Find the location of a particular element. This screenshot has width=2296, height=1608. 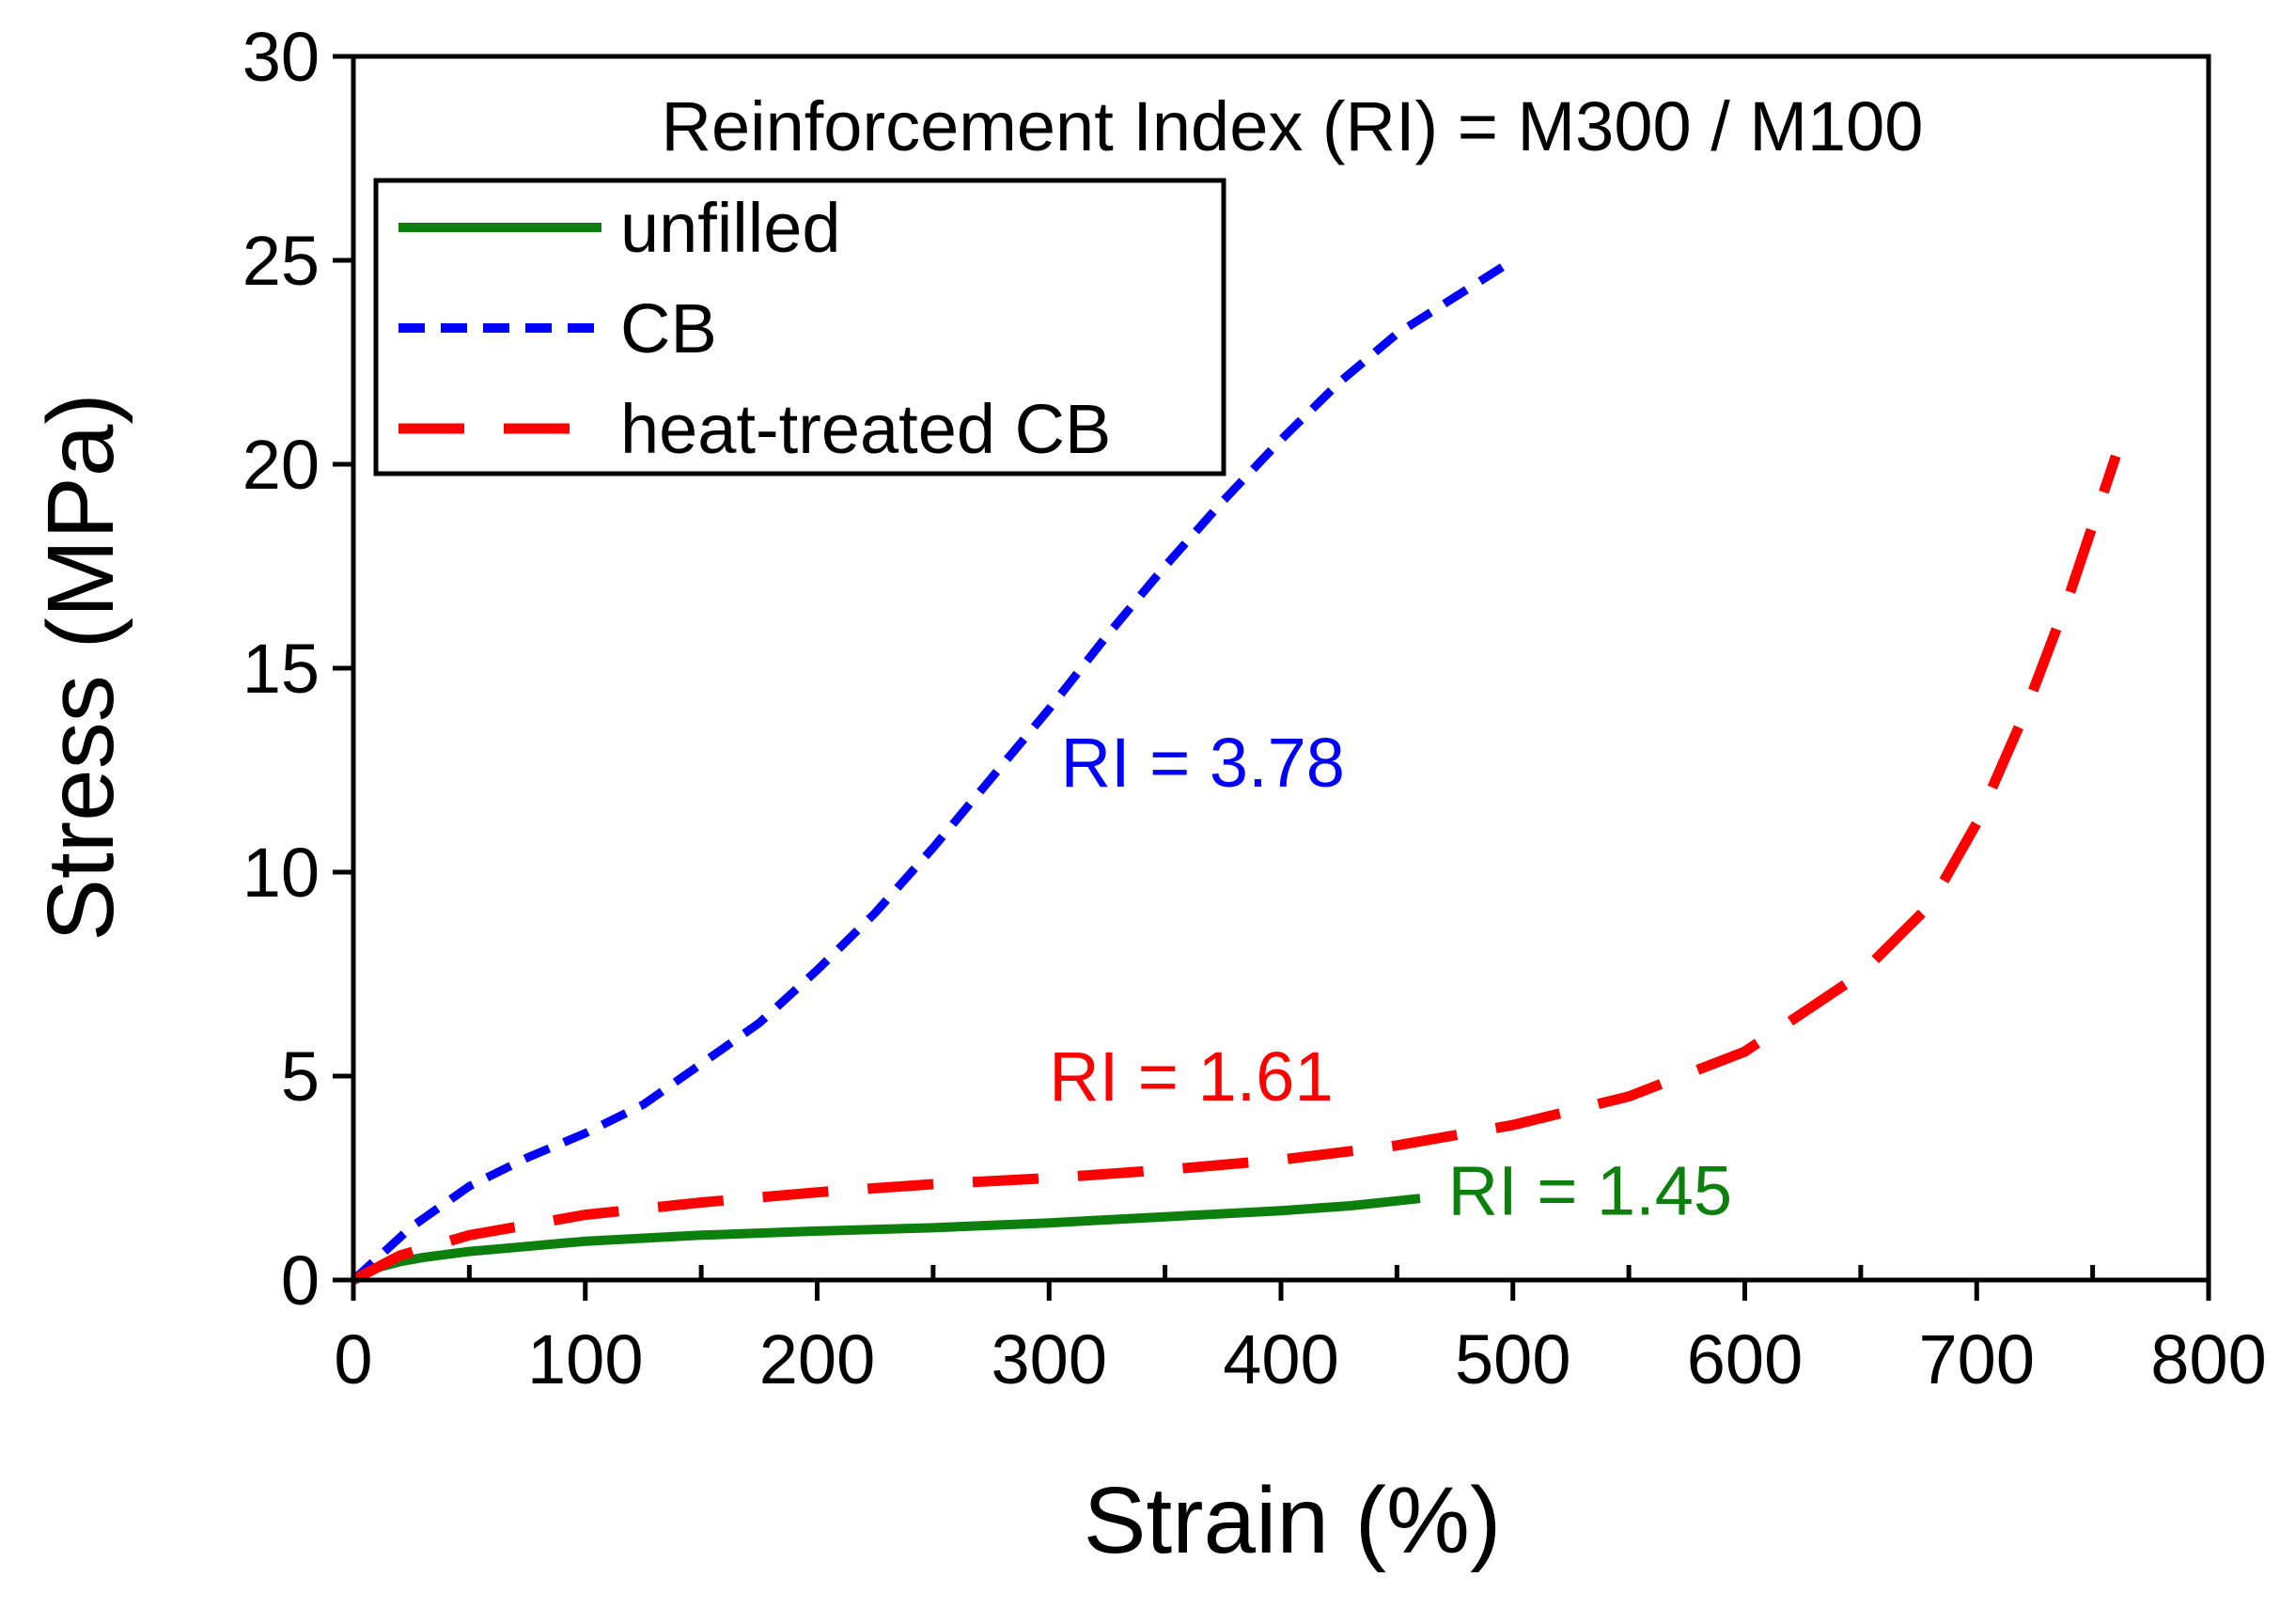

y-tick-label: 5 is located at coordinates (300, 1077).